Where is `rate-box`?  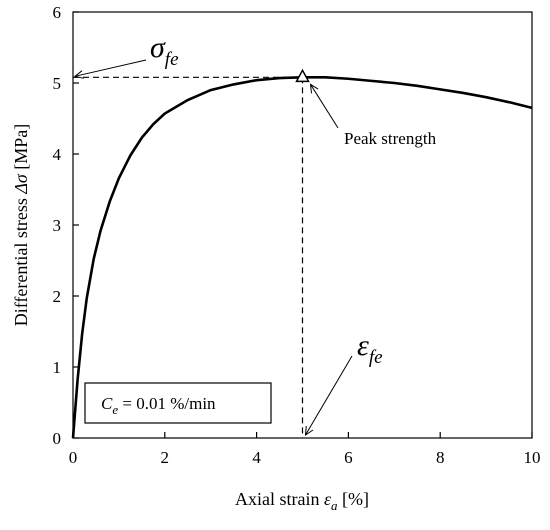 rate-box is located at coordinates (178, 403).